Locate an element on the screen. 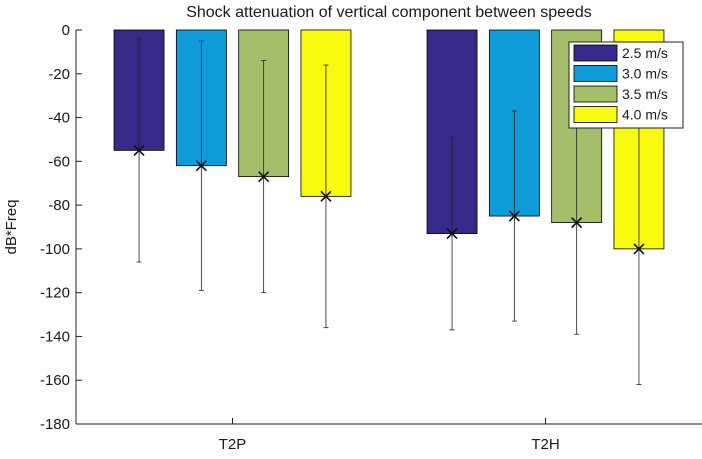 The image size is (702, 459). legend-label: 2.5 m/s is located at coordinates (645, 53).